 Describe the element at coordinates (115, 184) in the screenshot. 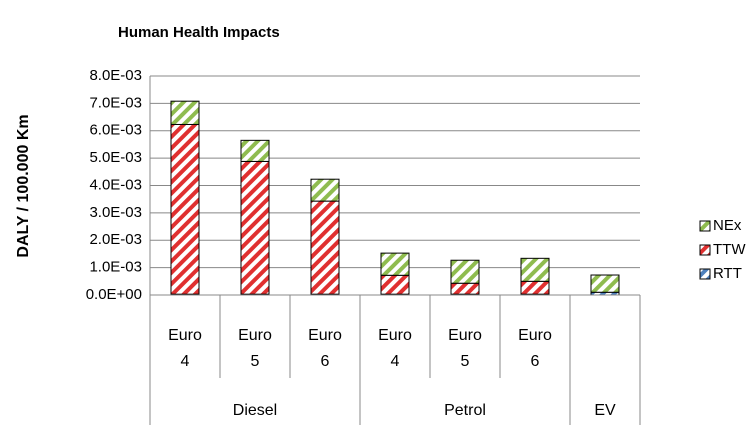

I see `y-tick-label: 4.0E-03` at that location.